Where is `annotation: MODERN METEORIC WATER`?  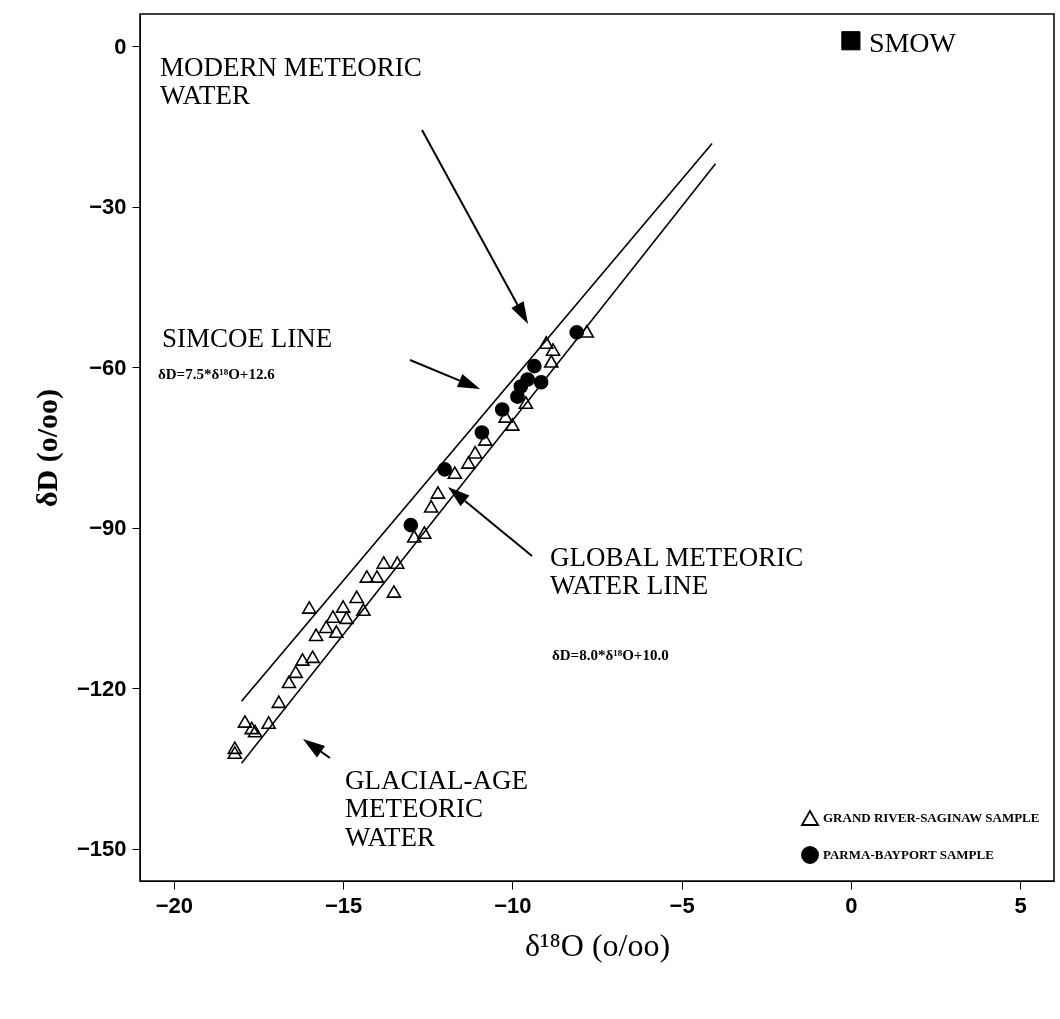 annotation: MODERN METEORIC WATER is located at coordinates (291, 81).